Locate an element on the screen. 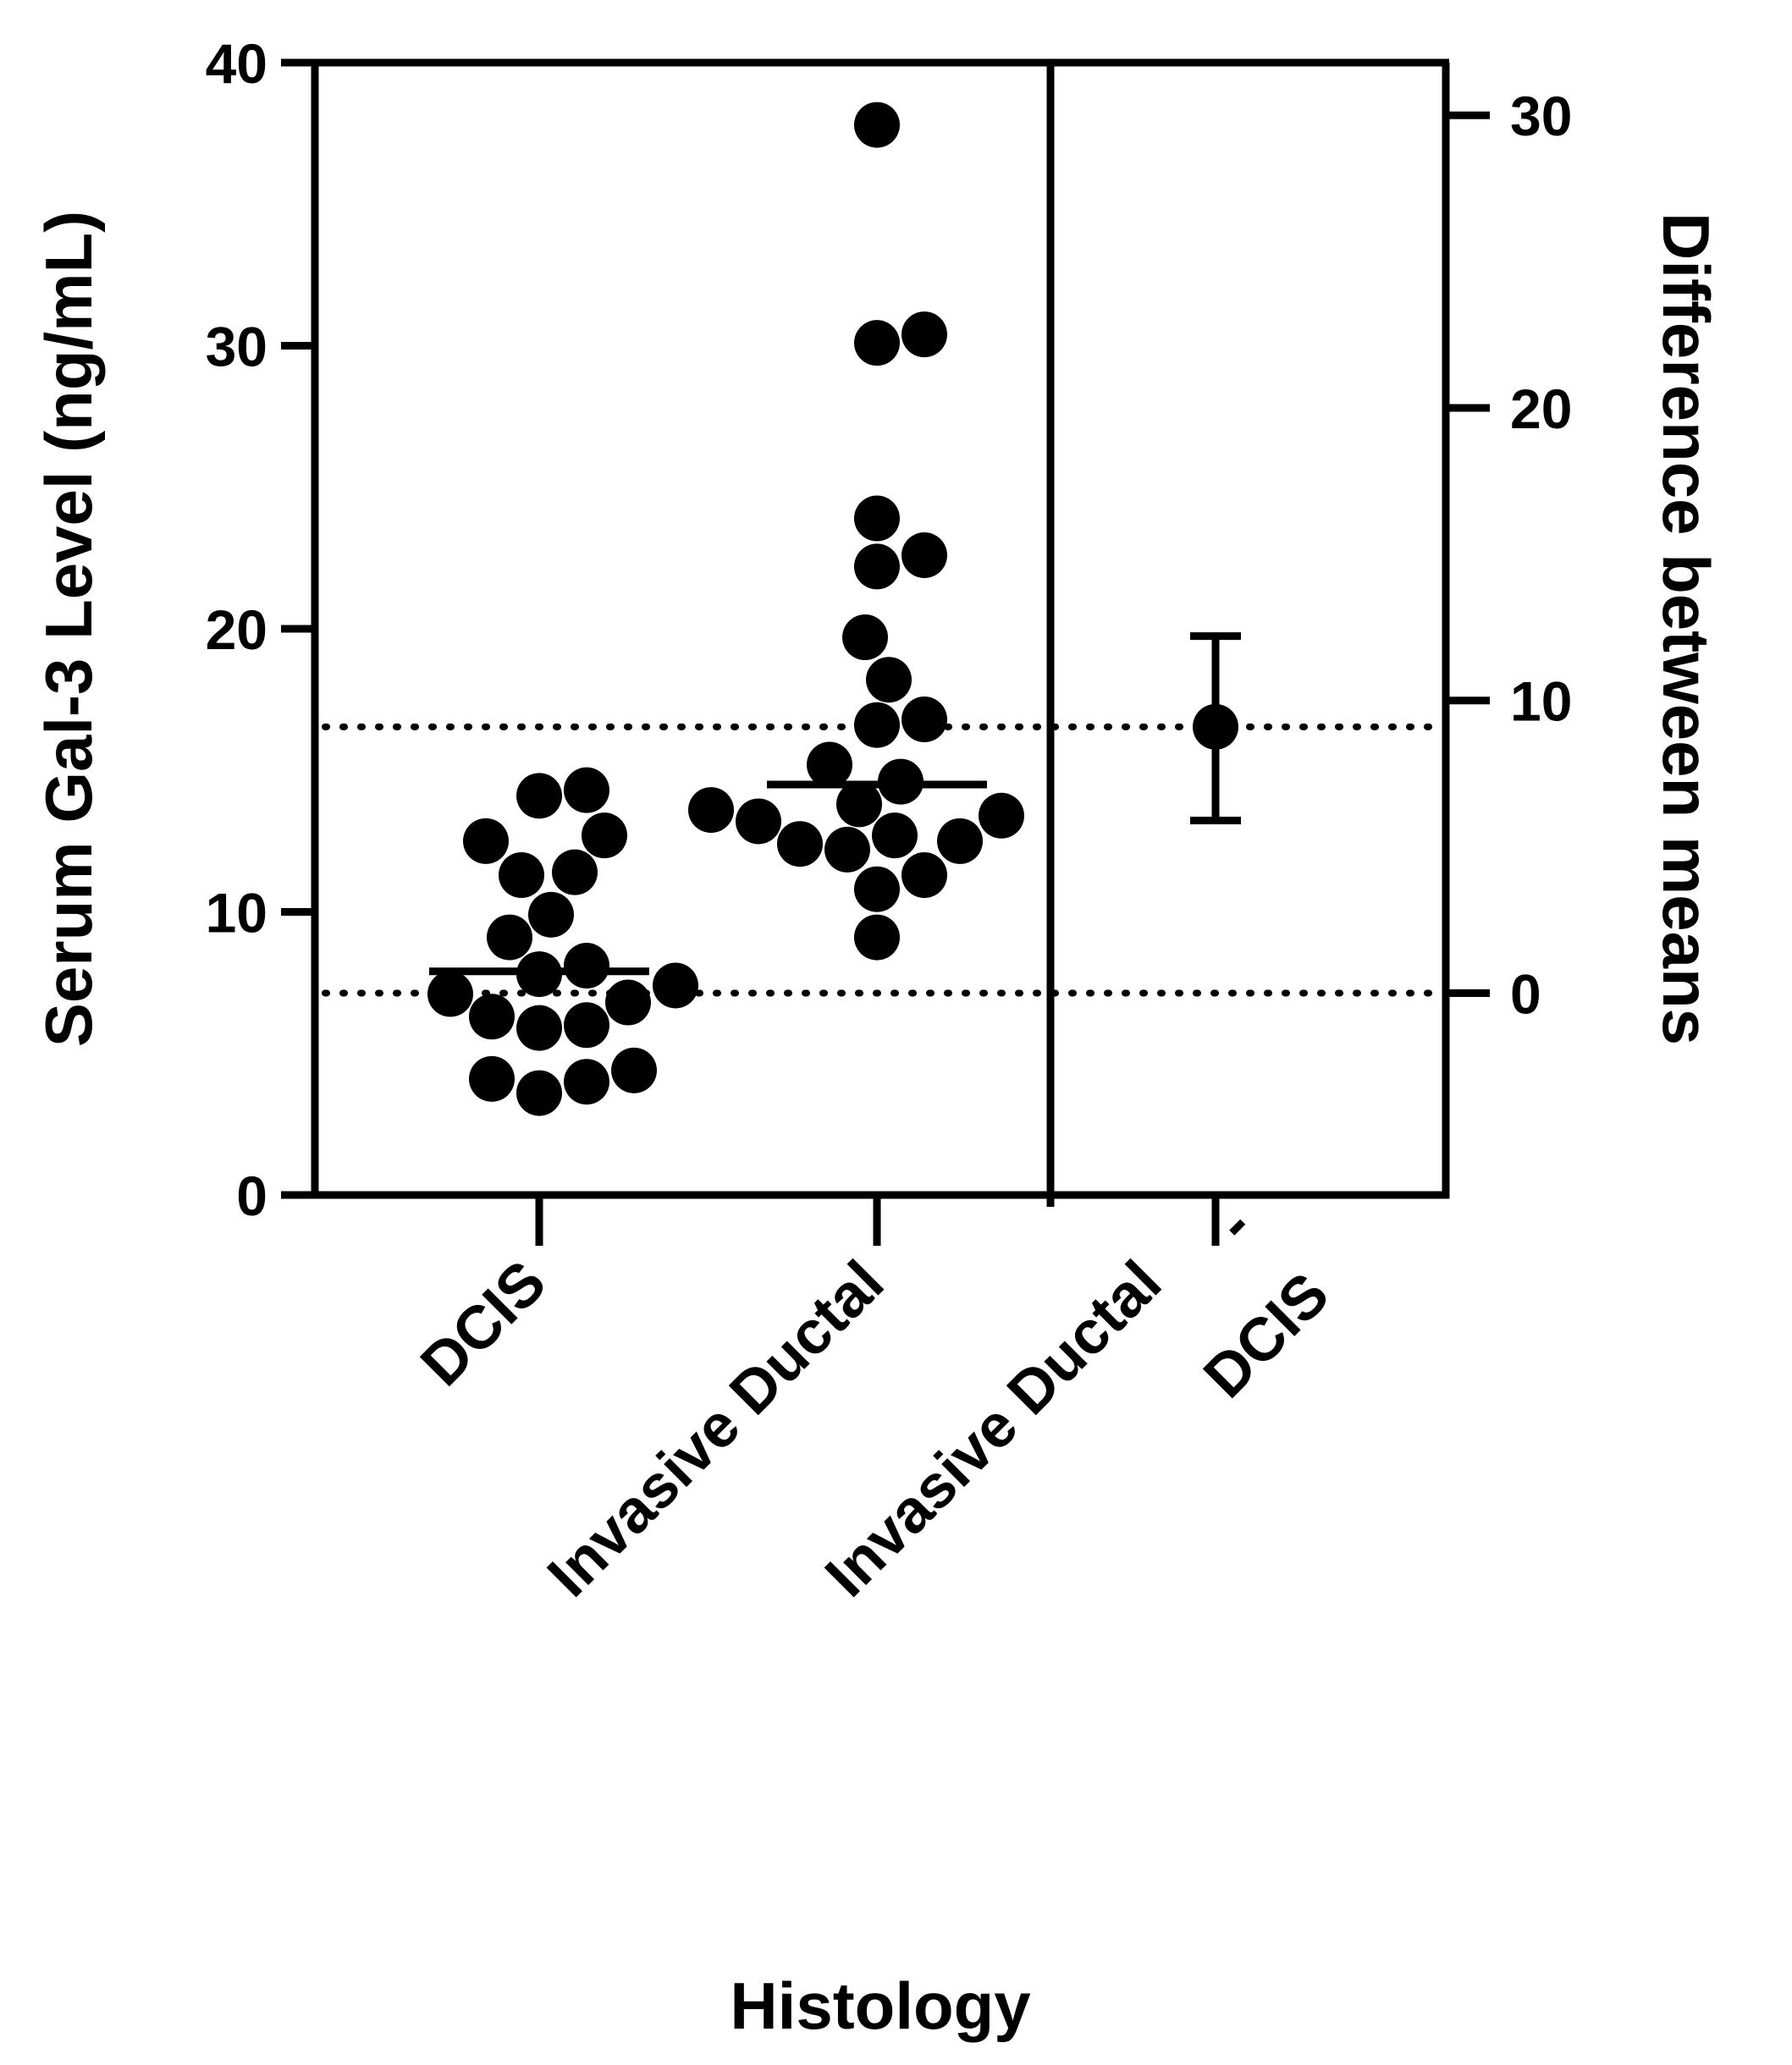 Image resolution: width=1792 pixels, height=2065 pixels. left-y-tick-label-30: 30 is located at coordinates (236, 347).